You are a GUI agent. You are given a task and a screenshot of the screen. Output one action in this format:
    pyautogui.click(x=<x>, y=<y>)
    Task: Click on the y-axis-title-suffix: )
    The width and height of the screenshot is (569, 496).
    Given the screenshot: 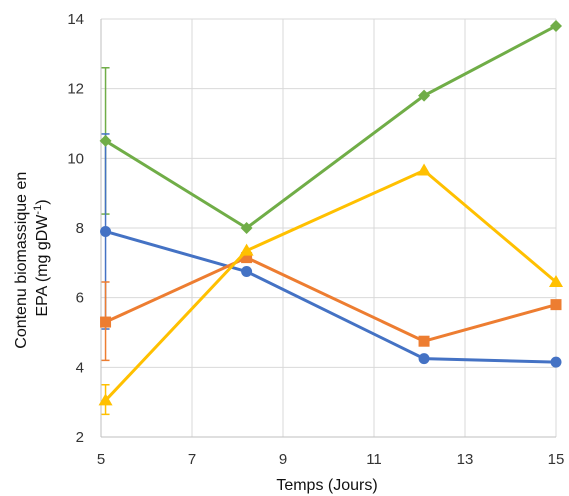 What is the action you would take?
    pyautogui.click(x=42, y=201)
    